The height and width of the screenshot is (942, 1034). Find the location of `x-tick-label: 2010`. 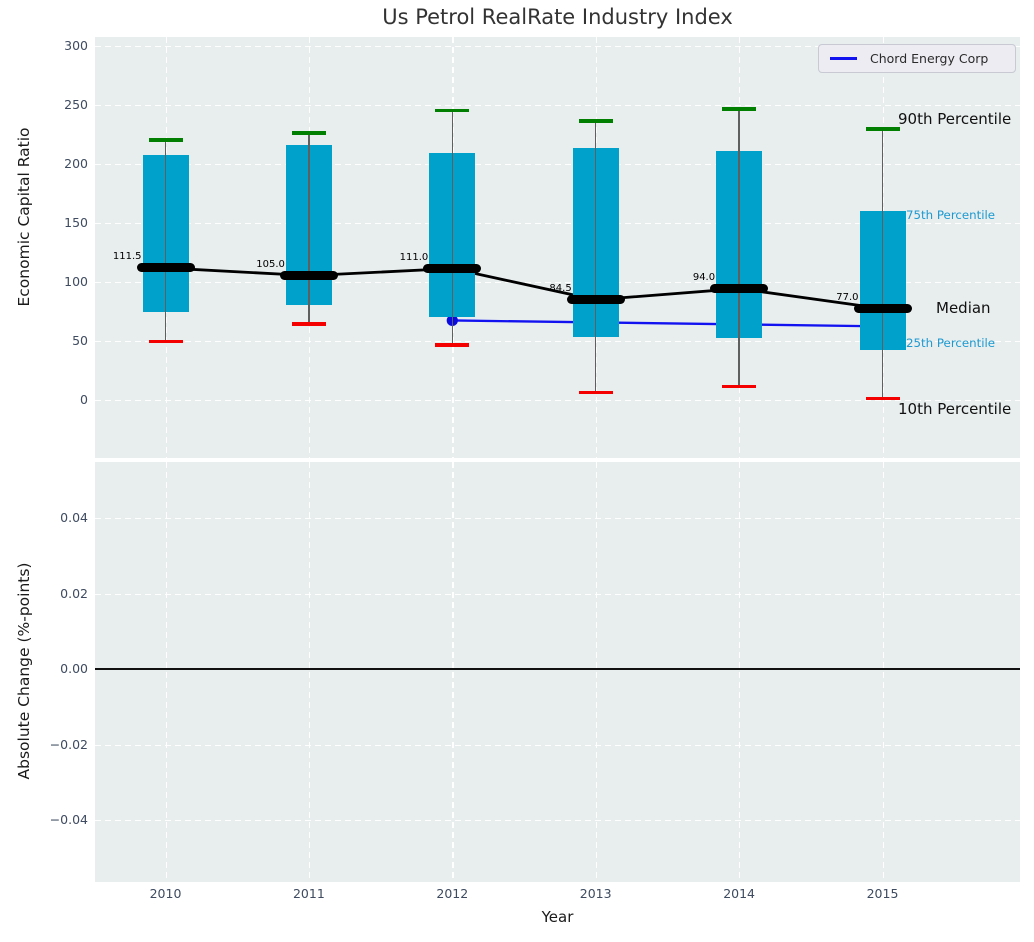

x-tick-label: 2010 is located at coordinates (165, 893).